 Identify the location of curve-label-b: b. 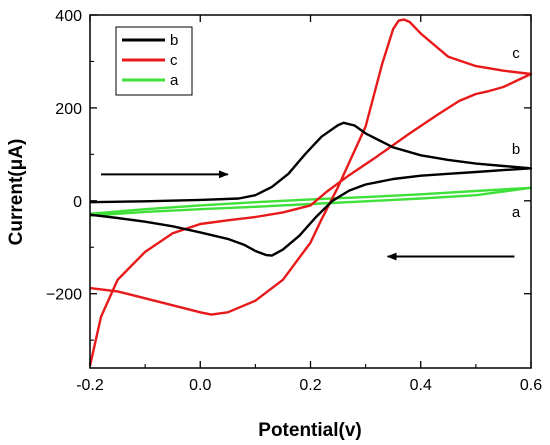
(516, 149).